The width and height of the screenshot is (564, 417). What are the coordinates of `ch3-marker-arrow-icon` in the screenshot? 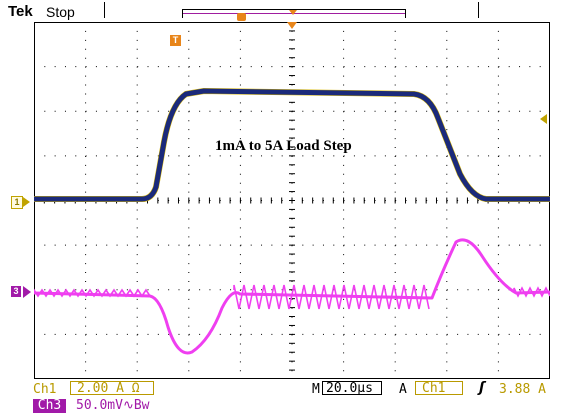 It's located at (27, 292).